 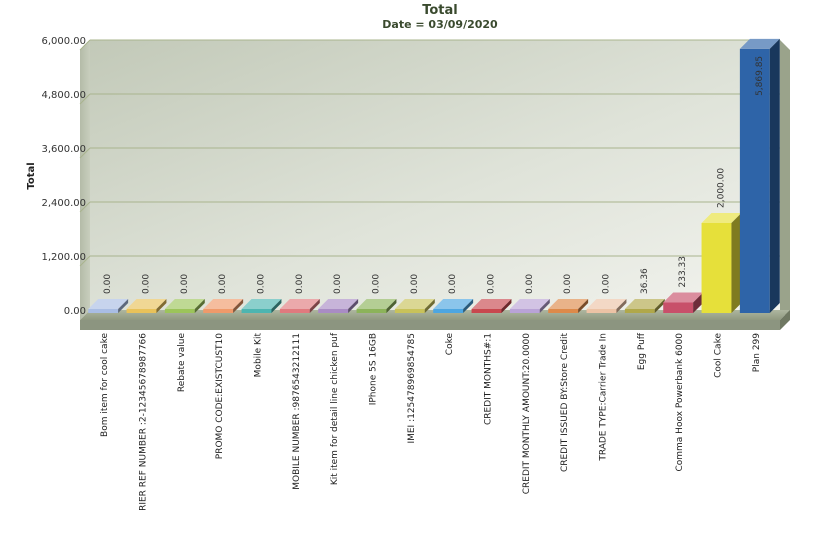 What do you see at coordinates (719, 355) in the screenshot?
I see `x-tick-label: Cool Cake` at bounding box center [719, 355].